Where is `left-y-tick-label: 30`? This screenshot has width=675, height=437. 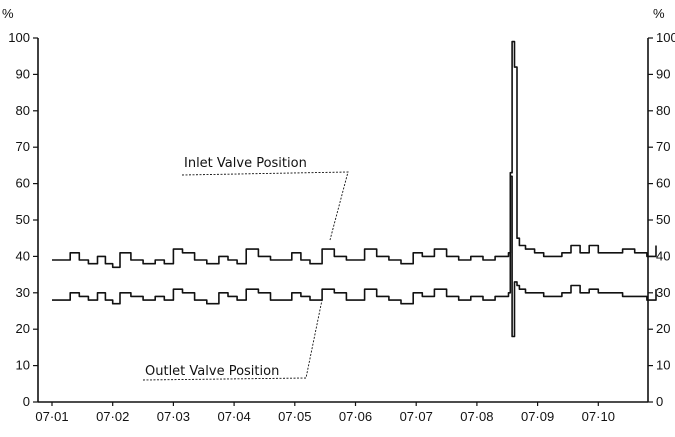
left-y-tick-label: 30 is located at coordinates (23, 292).